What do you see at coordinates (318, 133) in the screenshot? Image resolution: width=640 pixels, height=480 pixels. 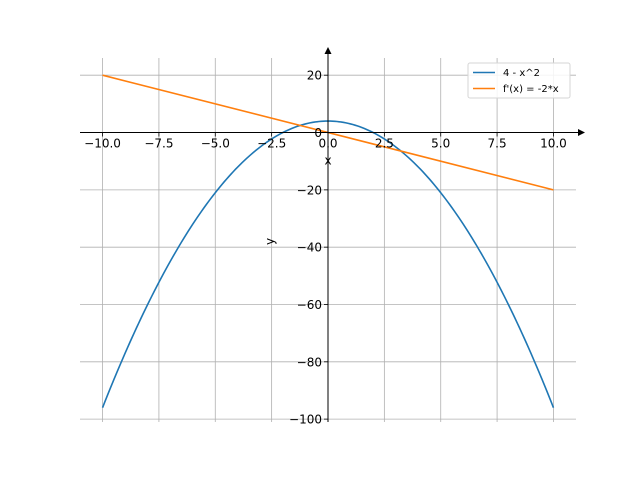 I see `y-tick-label: 0` at bounding box center [318, 133].